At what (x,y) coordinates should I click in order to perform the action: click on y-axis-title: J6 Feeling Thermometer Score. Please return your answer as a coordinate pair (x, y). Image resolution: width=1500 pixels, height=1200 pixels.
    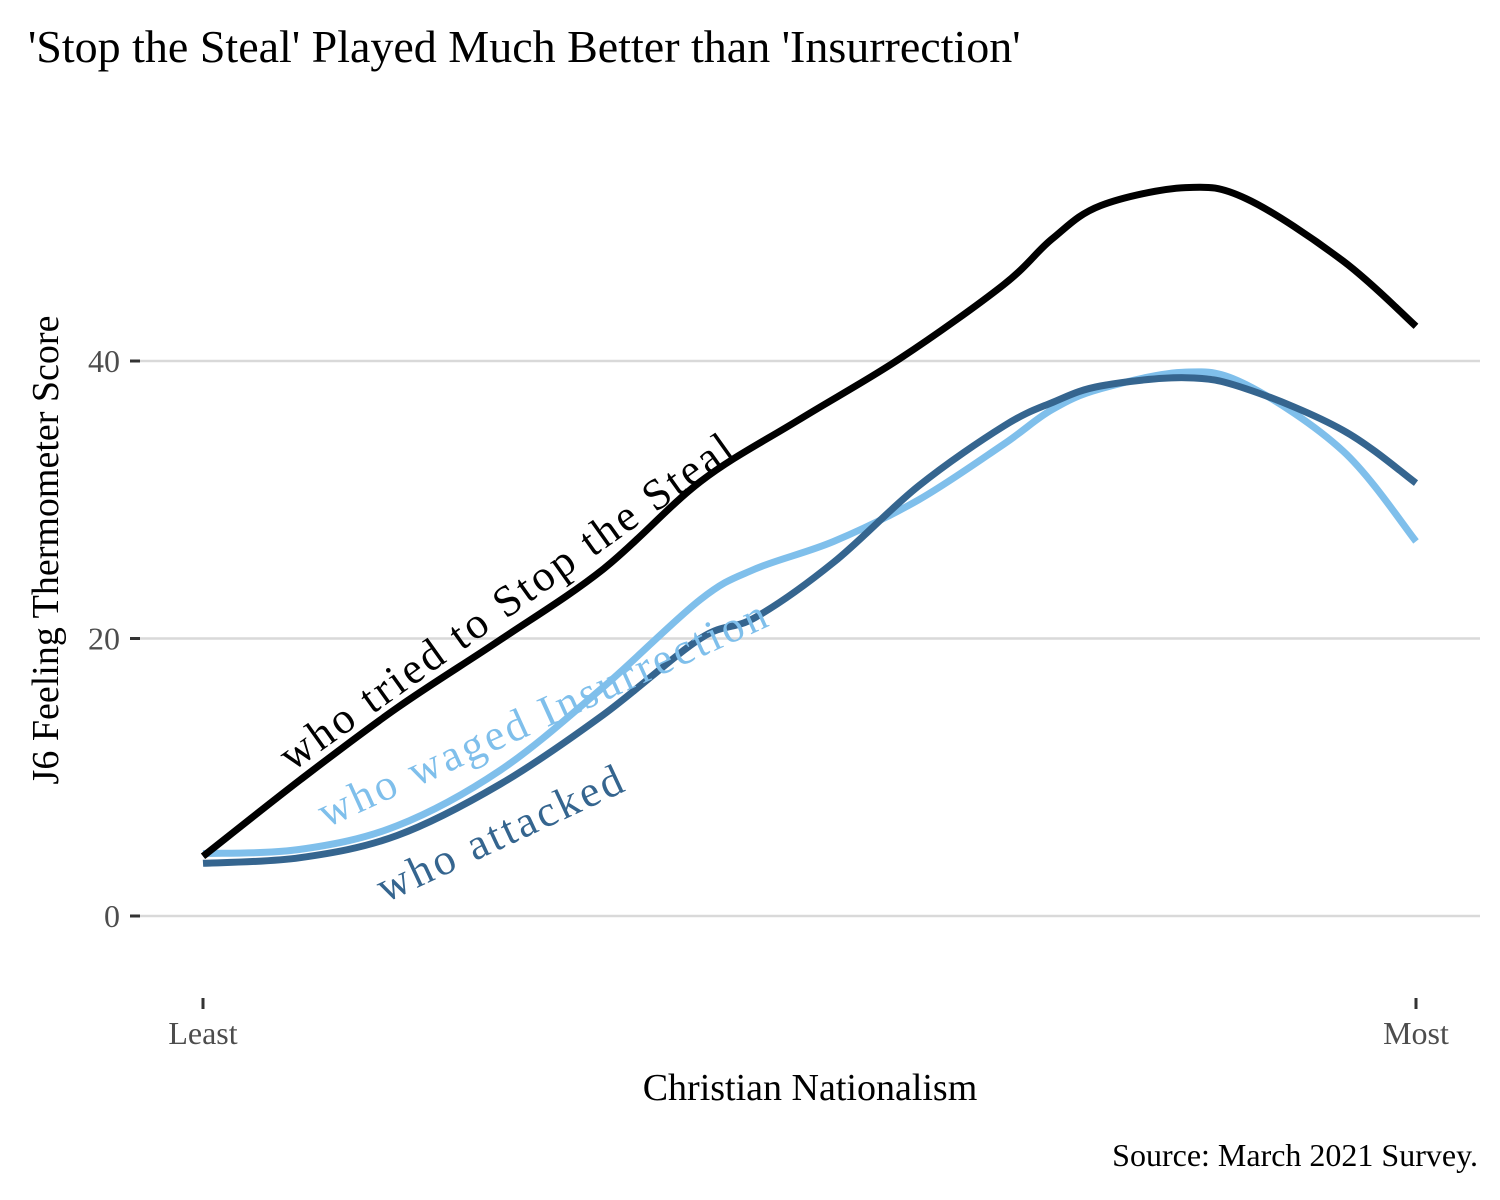
    Looking at the image, I should click on (46, 550).